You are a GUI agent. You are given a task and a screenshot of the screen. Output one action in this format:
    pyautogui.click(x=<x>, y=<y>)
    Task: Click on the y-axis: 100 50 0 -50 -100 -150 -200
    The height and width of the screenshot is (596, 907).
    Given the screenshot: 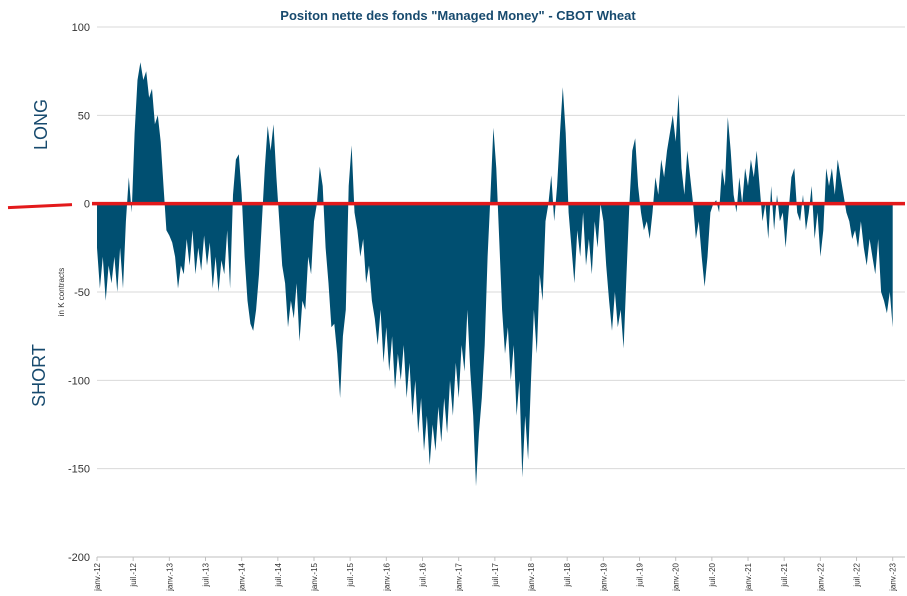 What is the action you would take?
    pyautogui.click(x=79, y=293)
    